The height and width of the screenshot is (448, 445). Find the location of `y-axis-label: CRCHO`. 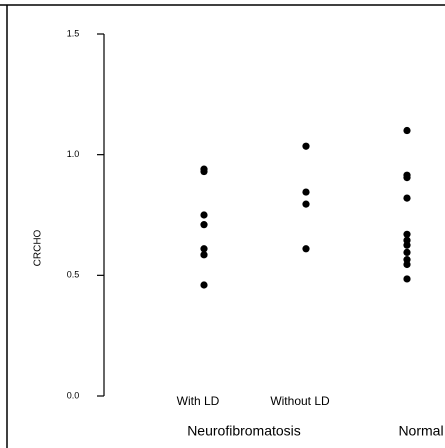

y-axis-label: CRCHO is located at coordinates (38, 247).